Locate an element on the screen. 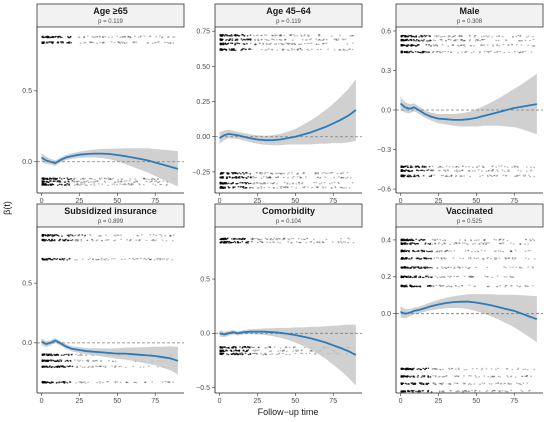 This screenshot has width=550, height=422. panel-plot-area is located at coordinates (469, 106).